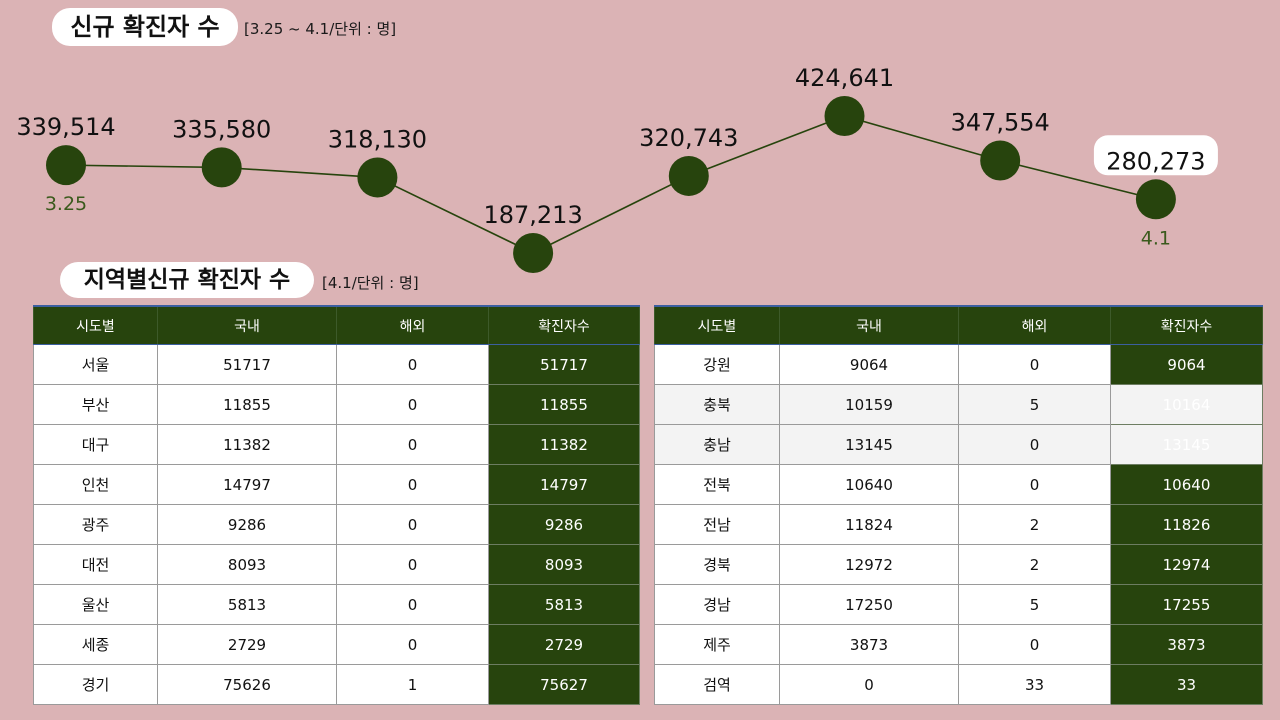 The width and height of the screenshot is (1280, 720). I want to click on table-row: 검역 0 33 33, so click(958, 684).